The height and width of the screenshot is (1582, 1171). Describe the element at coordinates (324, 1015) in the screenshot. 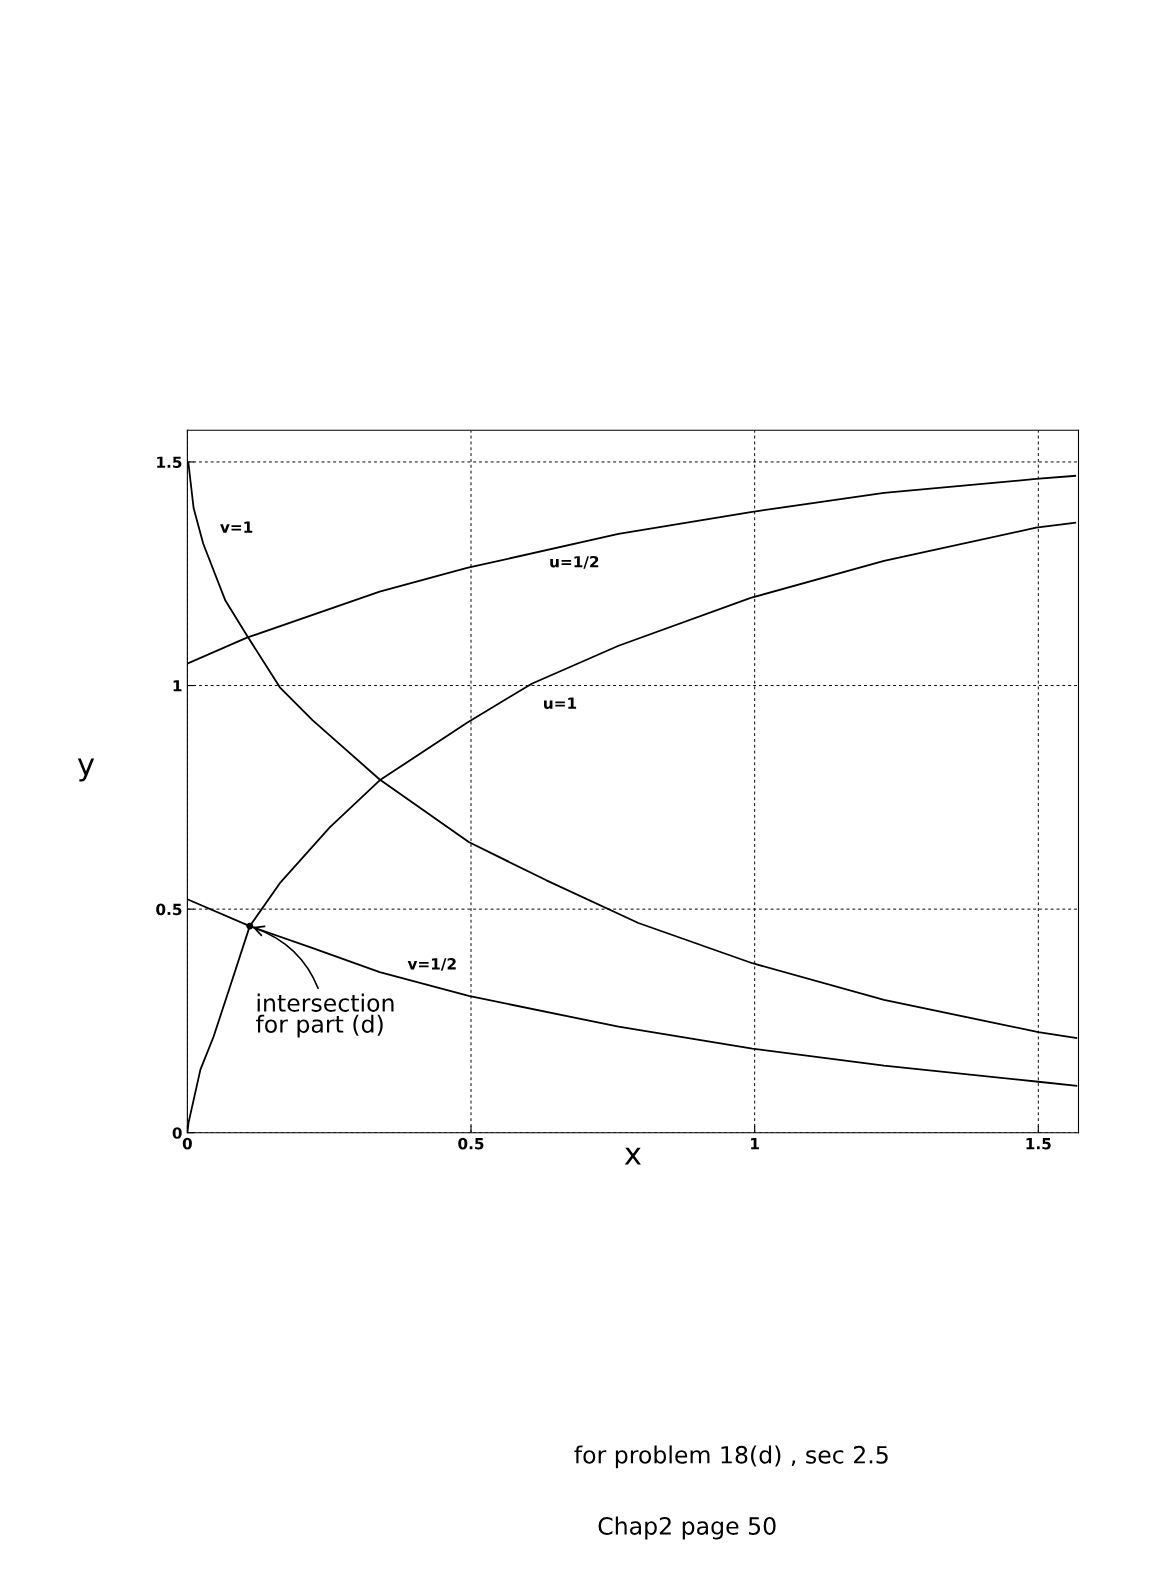

I see `annotation: intersection for part (d)` at that location.